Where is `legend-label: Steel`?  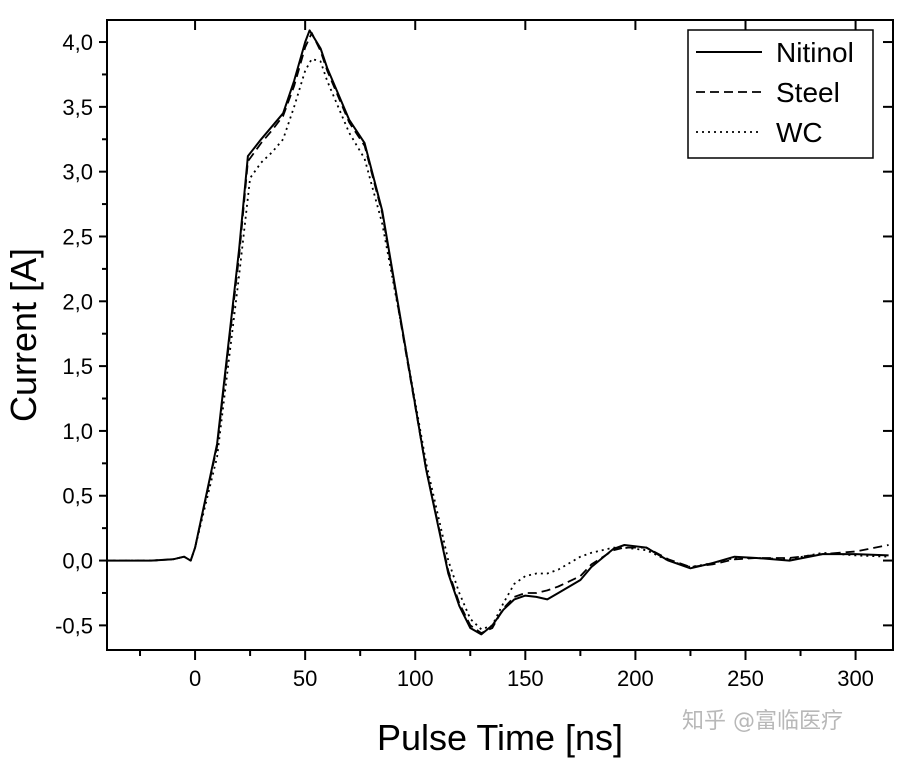 legend-label: Steel is located at coordinates (808, 92).